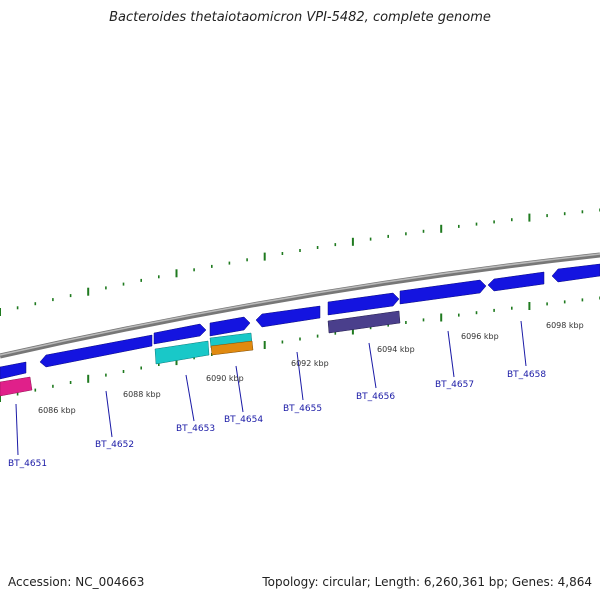  Describe the element at coordinates (243, 420) in the screenshot. I see `gene-label: BT_4654` at that location.